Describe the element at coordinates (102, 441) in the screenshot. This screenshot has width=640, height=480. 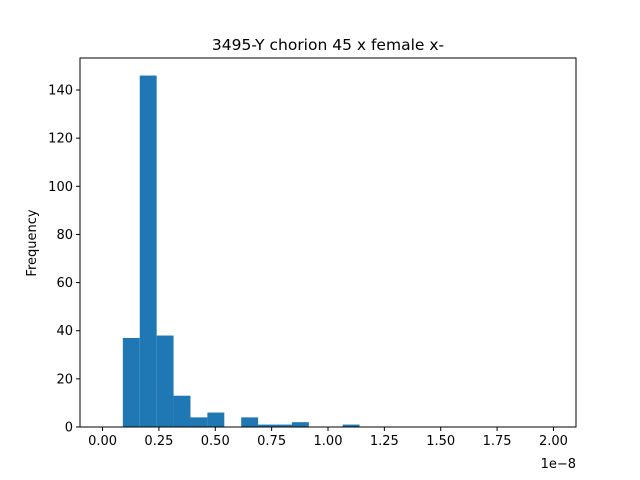
I see `x-tick-label-0: 0.00` at that location.